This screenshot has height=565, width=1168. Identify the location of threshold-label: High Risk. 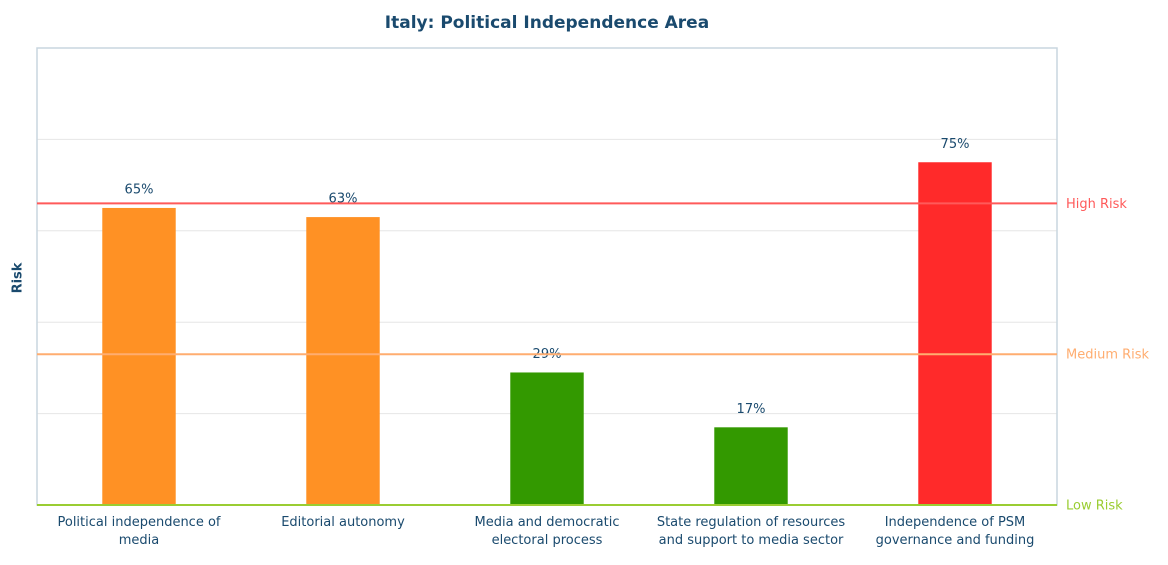
(1096, 204).